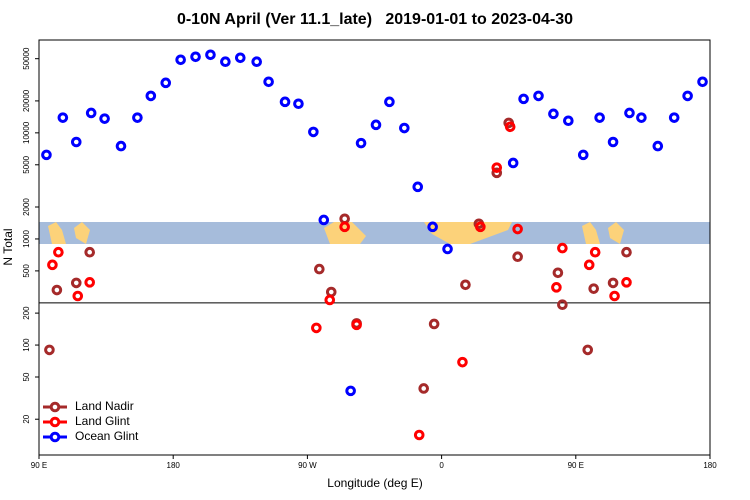 This screenshot has height=500, width=750. What do you see at coordinates (26, 239) in the screenshot?
I see `y-tick-label: 1000` at bounding box center [26, 239].